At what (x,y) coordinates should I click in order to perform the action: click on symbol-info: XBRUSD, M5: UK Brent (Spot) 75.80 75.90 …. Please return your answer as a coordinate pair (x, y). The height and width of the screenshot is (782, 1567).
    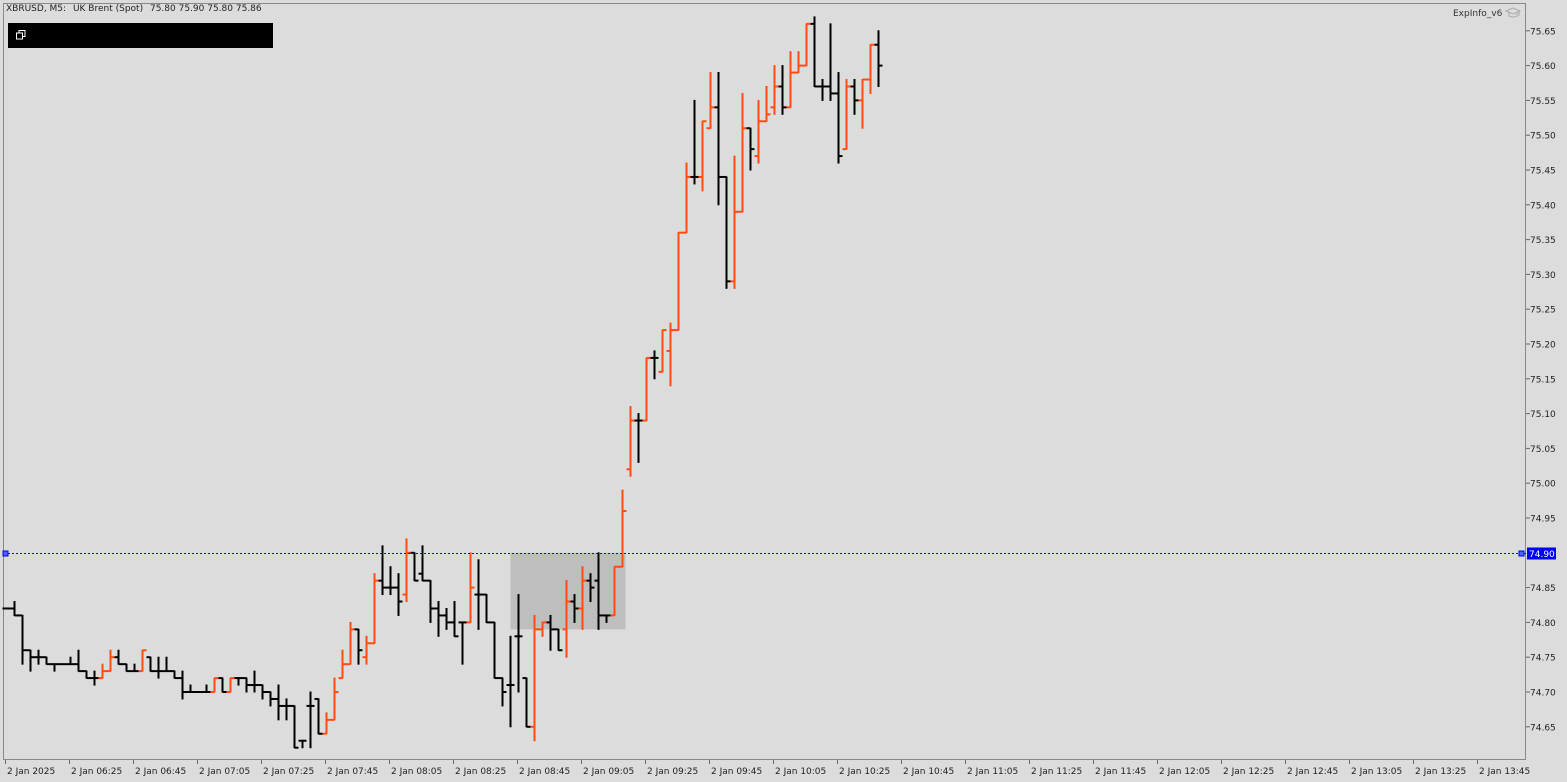
    Looking at the image, I should click on (136, 9).